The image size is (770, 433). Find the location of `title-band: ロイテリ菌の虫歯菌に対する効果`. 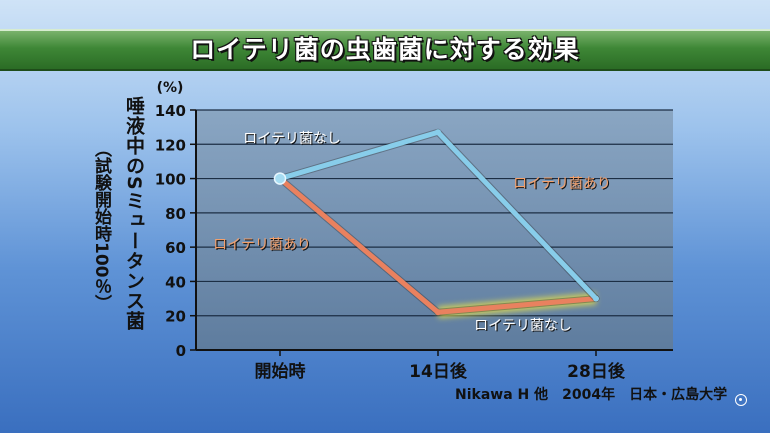

title-band: ロイテリ菌の虫歯菌に対する効果 is located at coordinates (385, 50).